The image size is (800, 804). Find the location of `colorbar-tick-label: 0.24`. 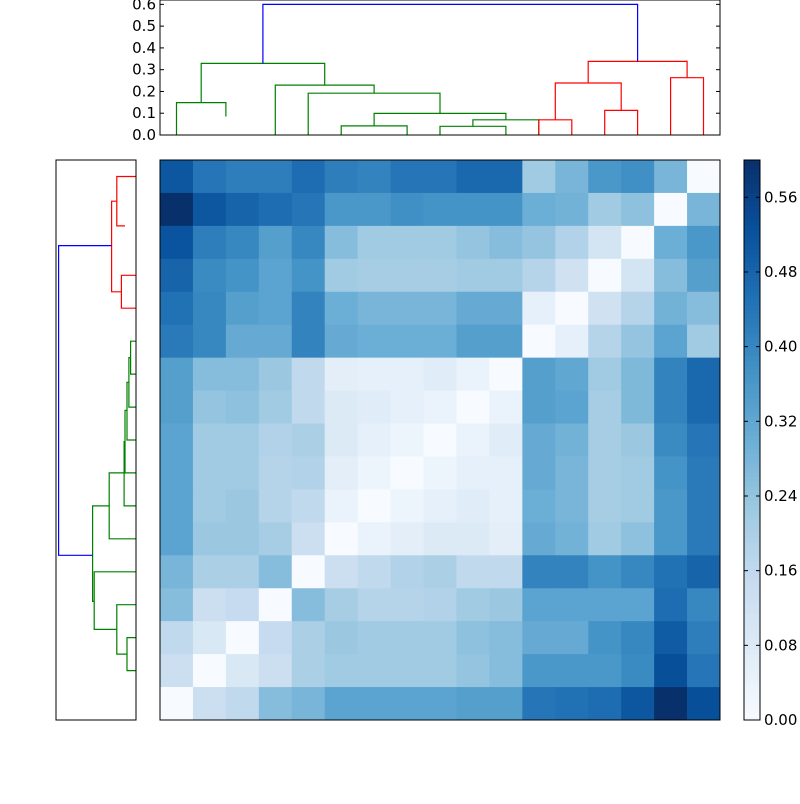

colorbar-tick-label: 0.24 is located at coordinates (780, 496).